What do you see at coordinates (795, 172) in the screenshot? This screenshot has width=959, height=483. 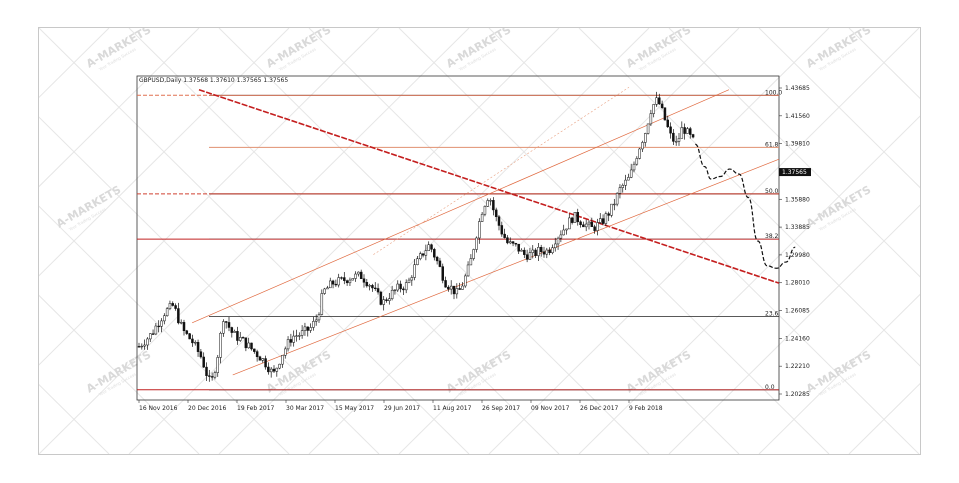 I see `current-price-box` at bounding box center [795, 172].